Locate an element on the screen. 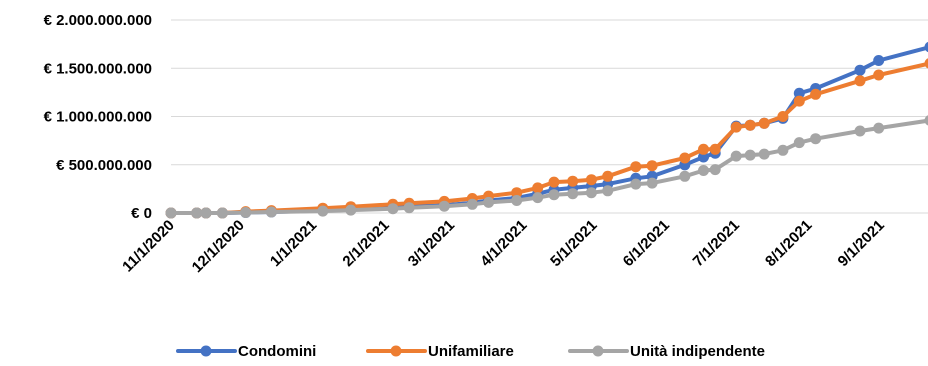  legend-marker-condomini is located at coordinates (206, 351).